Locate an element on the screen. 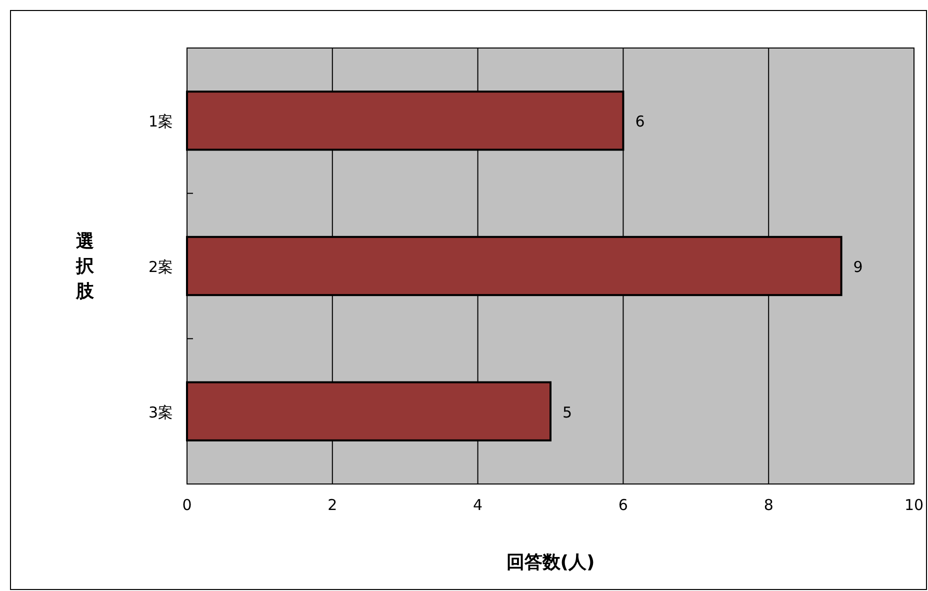 This screenshot has height=591, width=928. x-axis-title: 回答数(人) is located at coordinates (550, 562).